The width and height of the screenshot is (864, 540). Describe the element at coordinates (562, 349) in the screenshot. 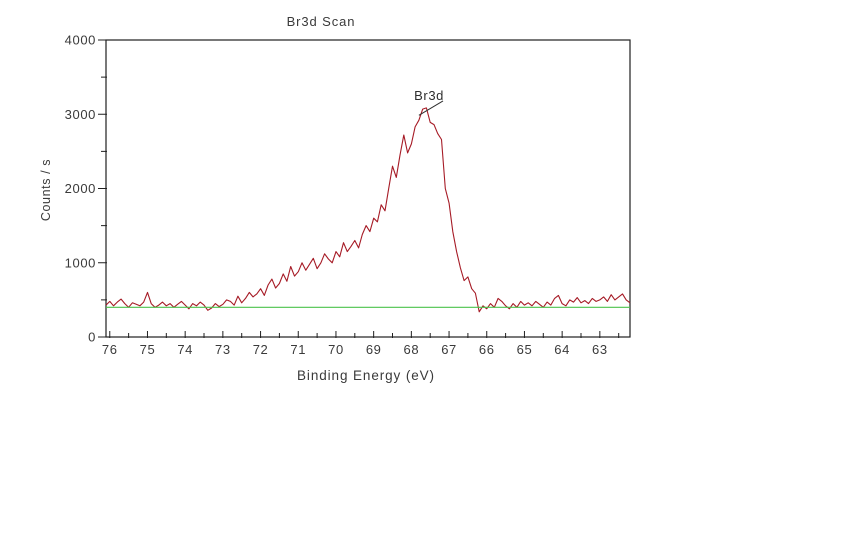

I see `x-tick-label: 64` at that location.